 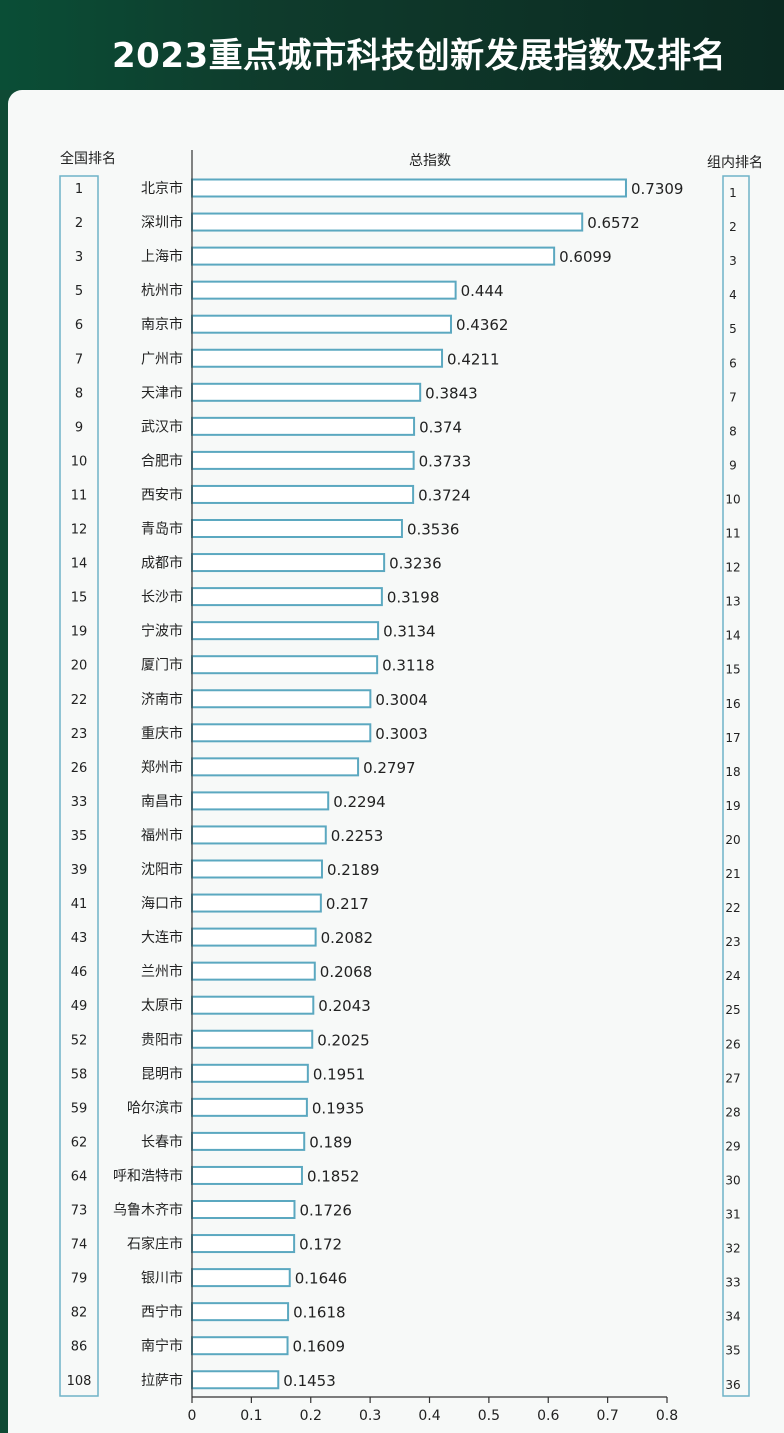 What do you see at coordinates (79, 786) in the screenshot?
I see `national-rank-frame` at bounding box center [79, 786].